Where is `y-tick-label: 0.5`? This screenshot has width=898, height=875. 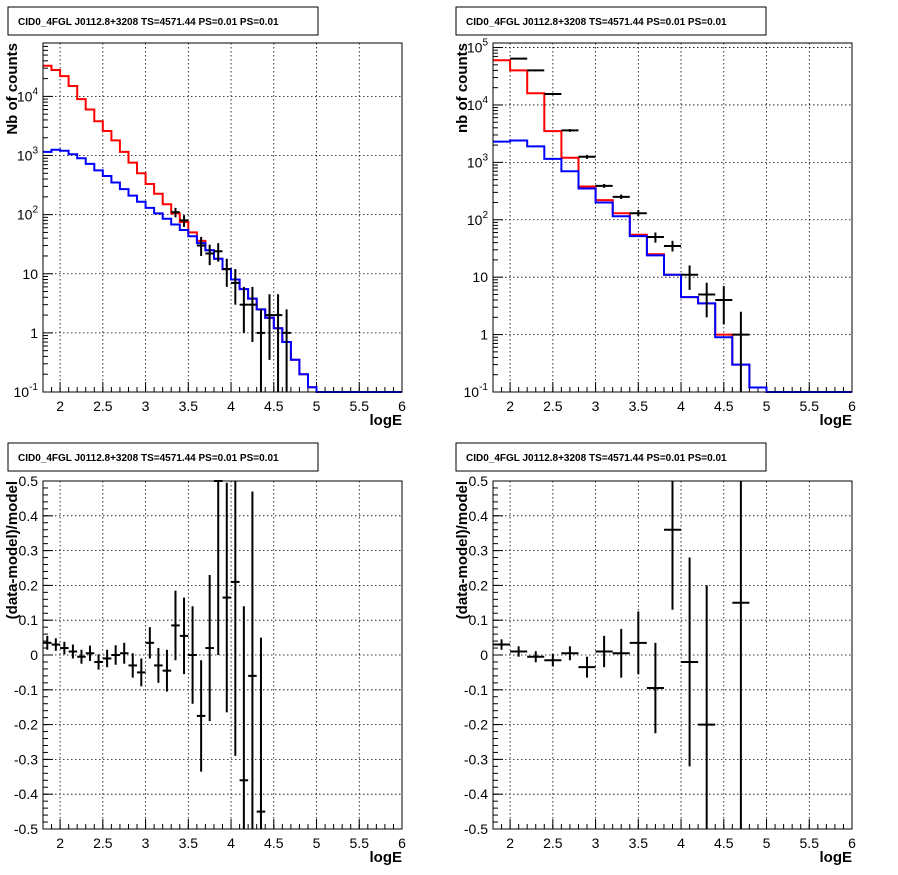 y-tick-label: 0.5 is located at coordinates (479, 481).